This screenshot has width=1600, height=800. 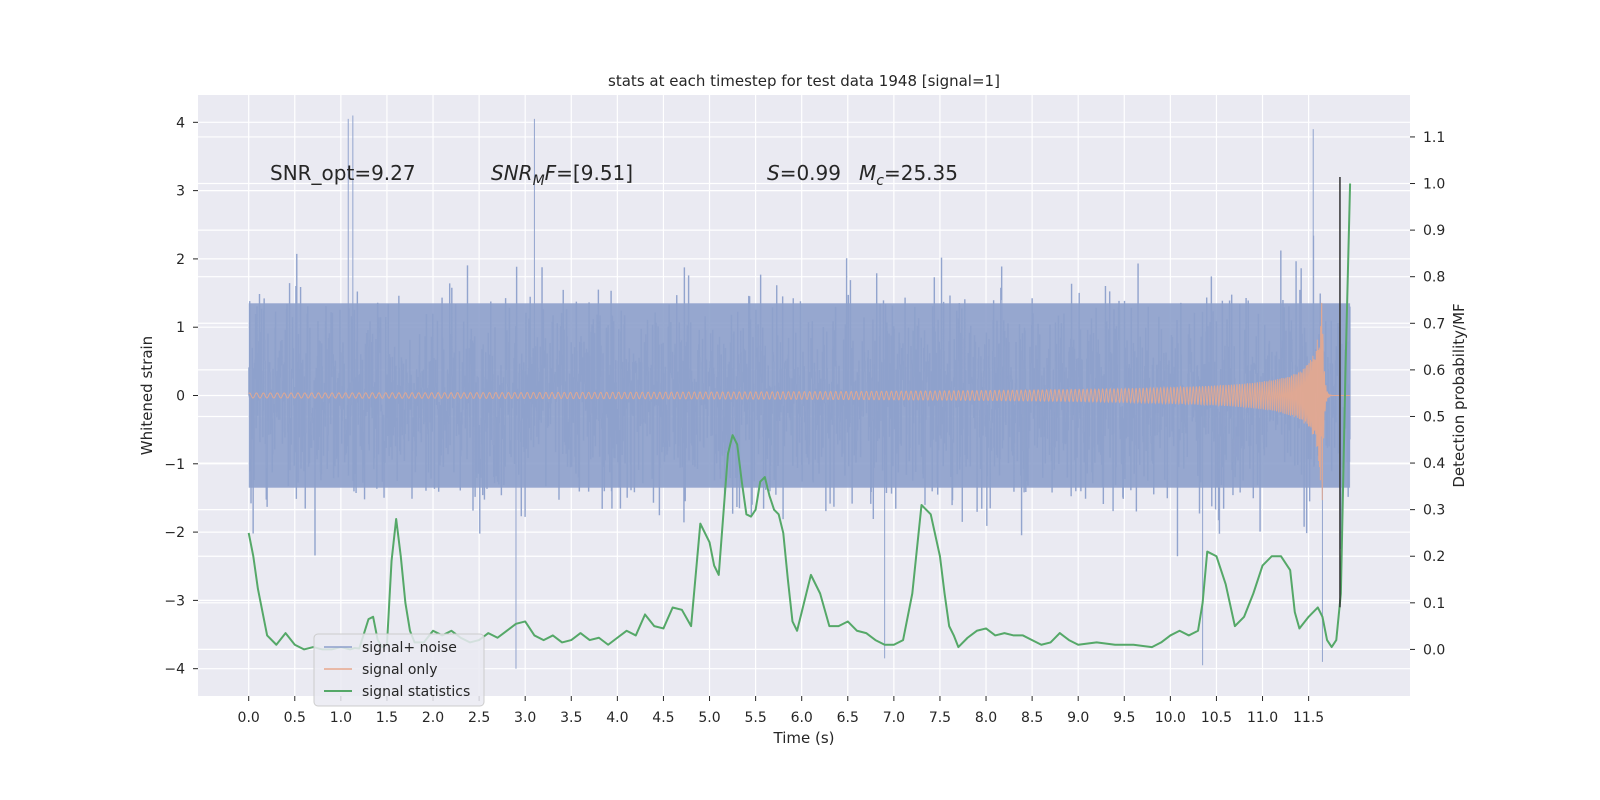 What do you see at coordinates (147, 395) in the screenshot?
I see `y-axis-label: Whitened strain` at bounding box center [147, 395].